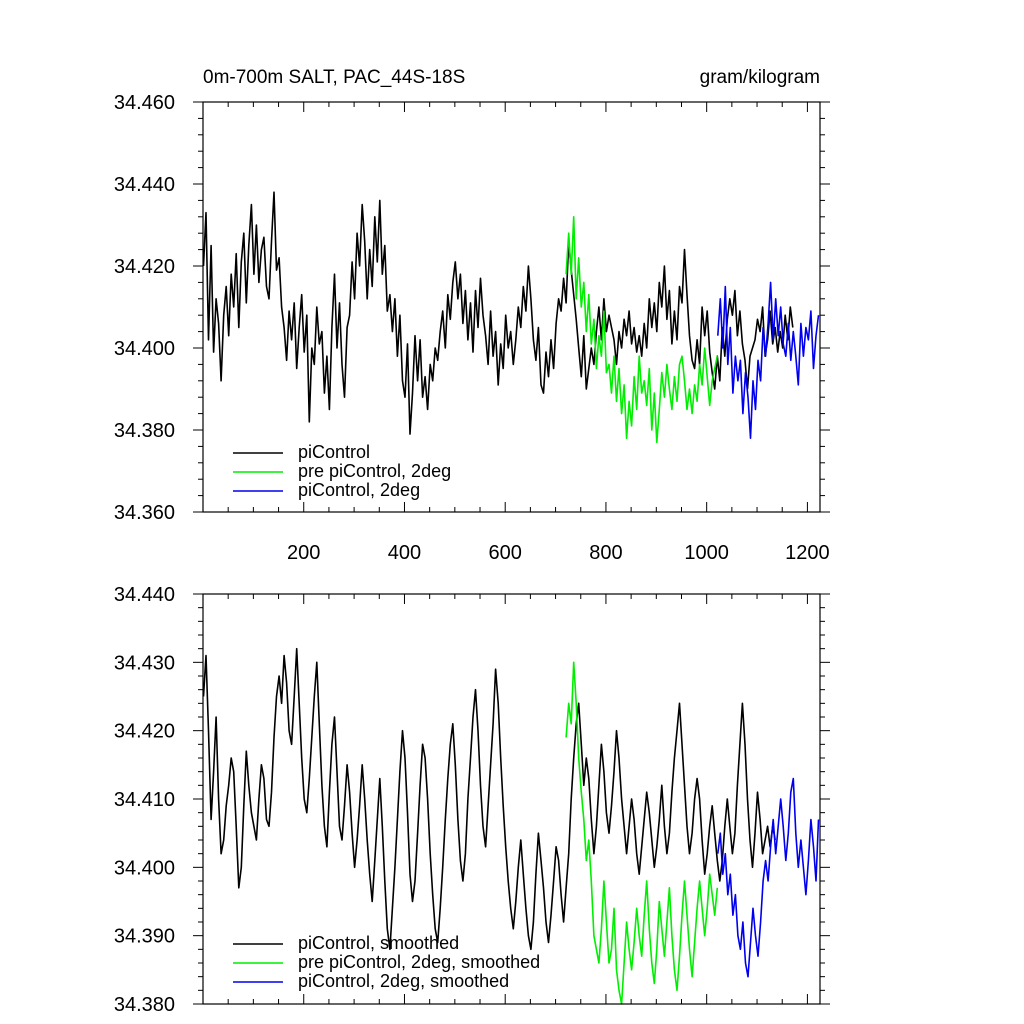  I want to click on legend-label: pre piControl, 2deg, smoothed, so click(419, 962).